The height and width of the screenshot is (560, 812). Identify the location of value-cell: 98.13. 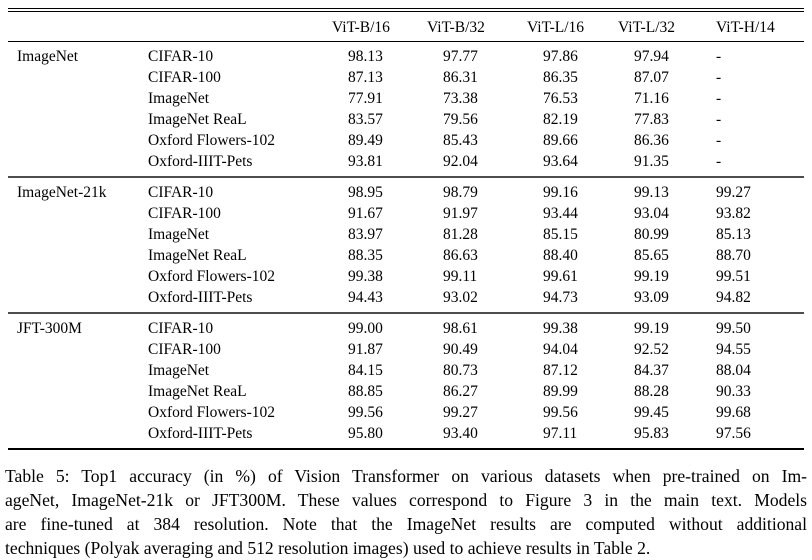
(365, 56).